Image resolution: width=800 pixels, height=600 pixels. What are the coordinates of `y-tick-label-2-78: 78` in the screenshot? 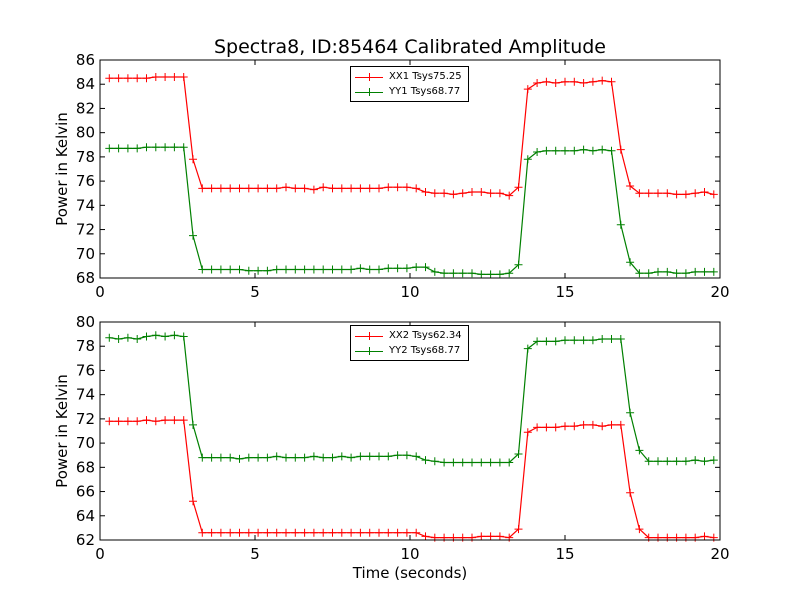 It's located at (85, 346).